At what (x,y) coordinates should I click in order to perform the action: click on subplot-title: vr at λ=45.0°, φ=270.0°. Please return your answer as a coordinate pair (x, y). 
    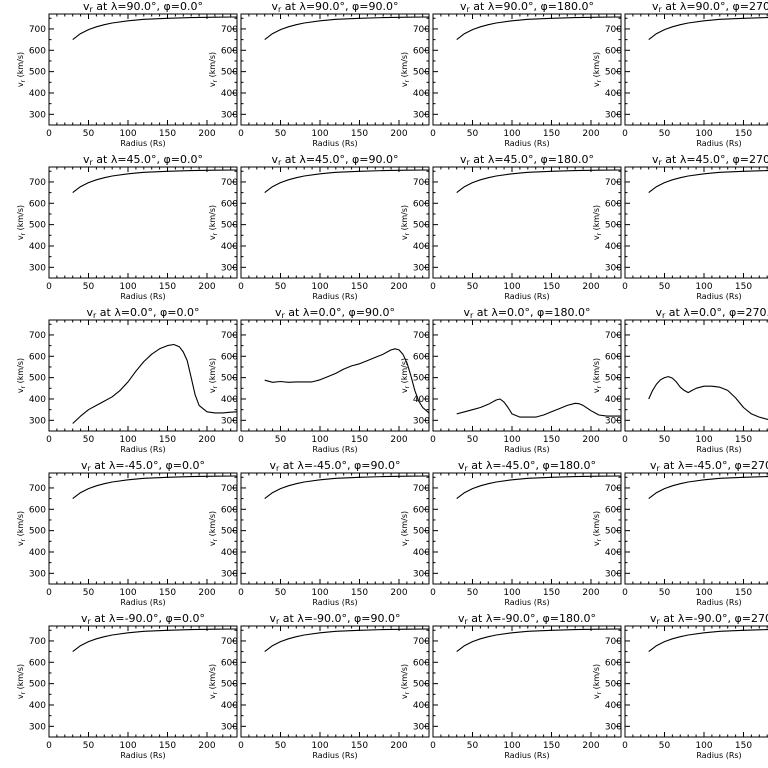
    Looking at the image, I should click on (710, 160).